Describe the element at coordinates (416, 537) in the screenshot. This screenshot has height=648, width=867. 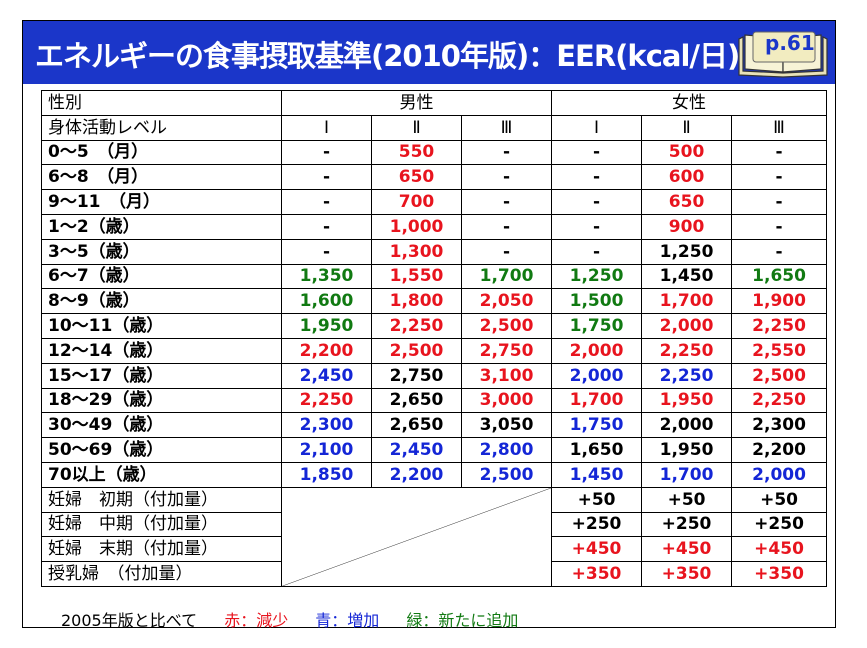
I see `diagonal-strike-line` at that location.